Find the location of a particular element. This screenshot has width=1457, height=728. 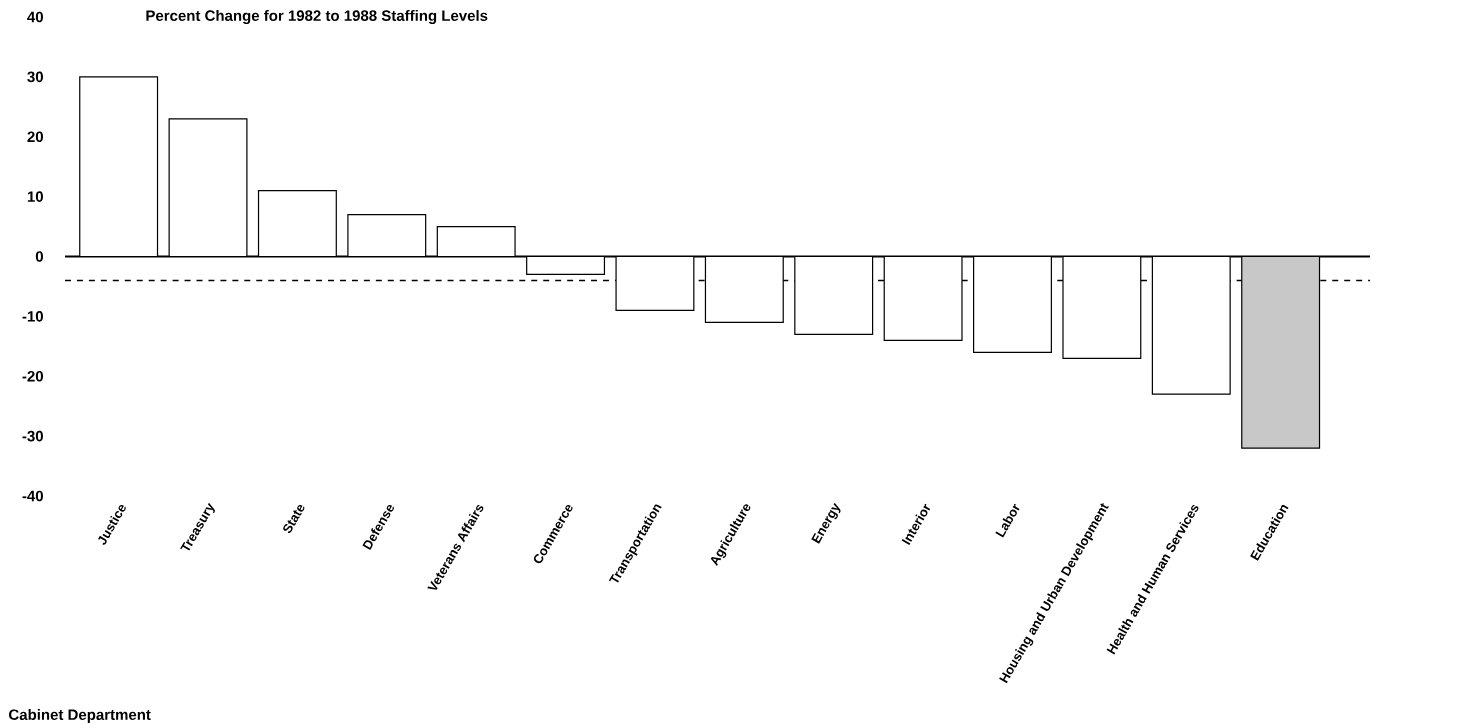

y-tick-label: 10 is located at coordinates (35, 196).